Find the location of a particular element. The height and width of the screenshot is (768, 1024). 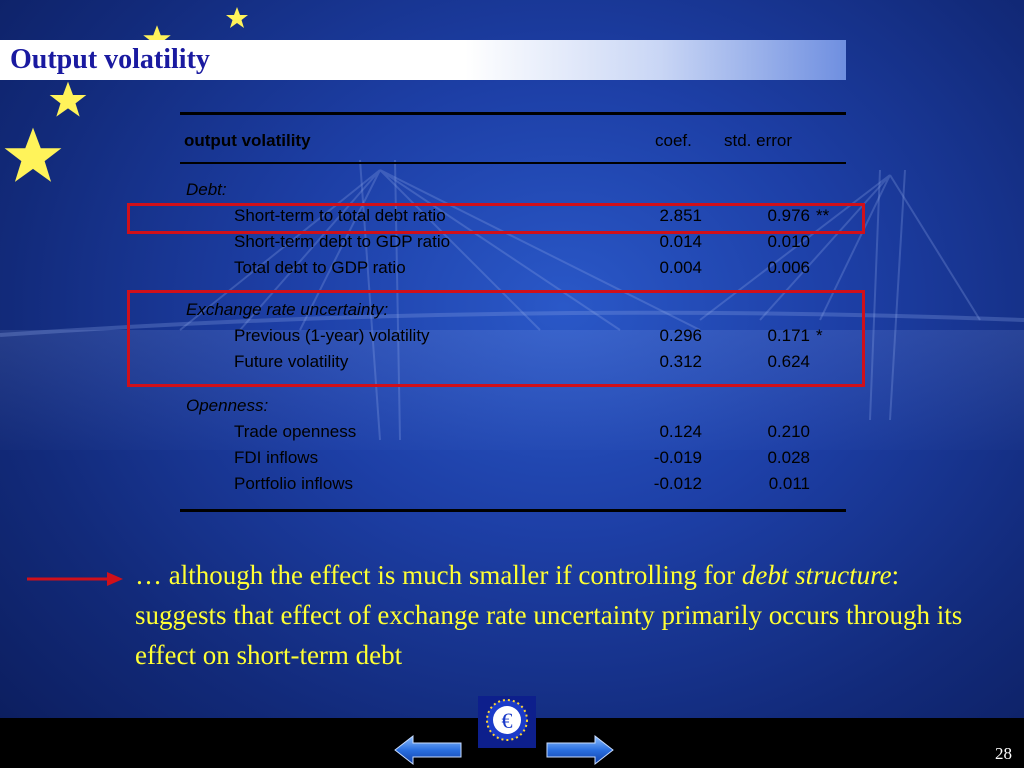

group-label-openness: Openness: is located at coordinates (227, 405).